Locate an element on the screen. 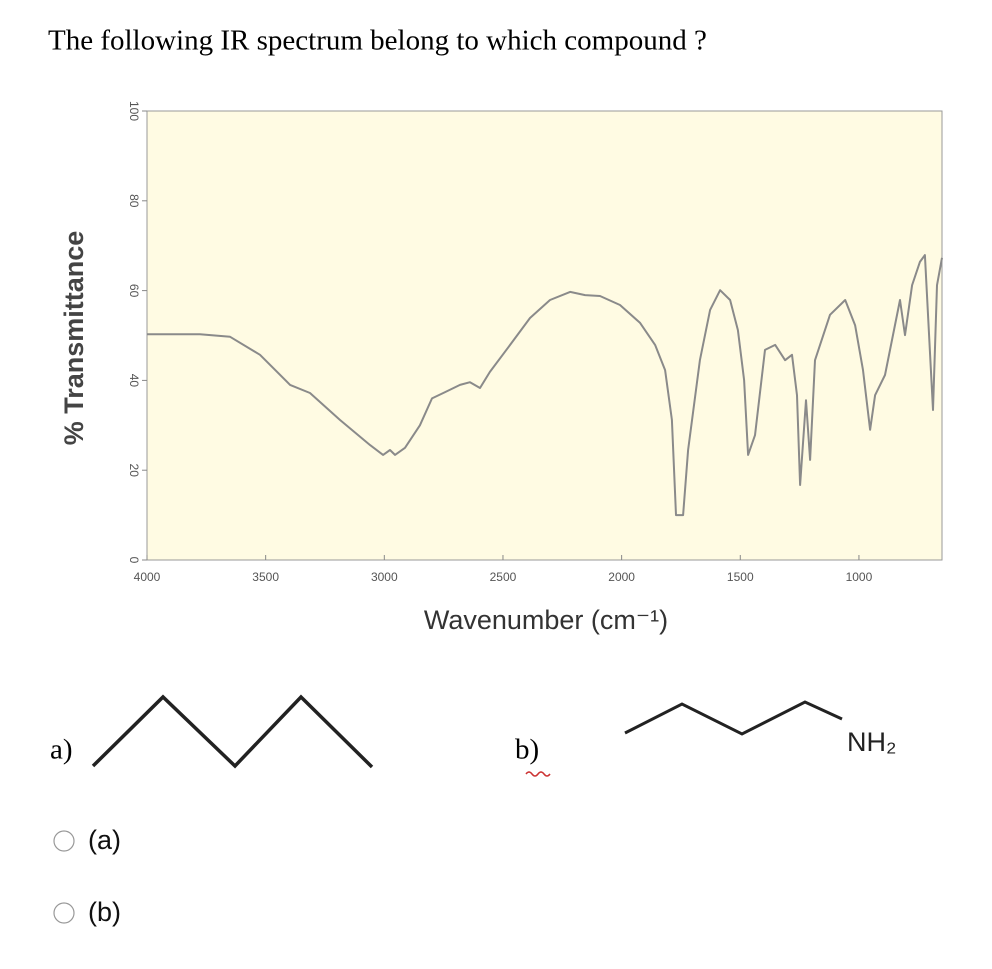 The image size is (992, 969). x-tick-label: 4000 is located at coordinates (147, 577).